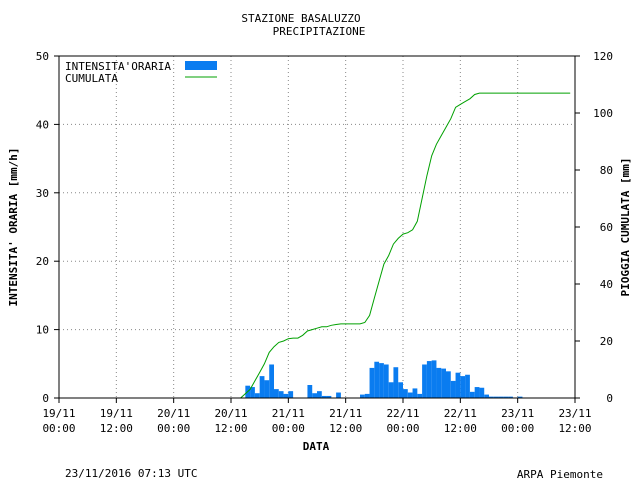  I want to click on left-tick-label: 50, so click(42, 56).